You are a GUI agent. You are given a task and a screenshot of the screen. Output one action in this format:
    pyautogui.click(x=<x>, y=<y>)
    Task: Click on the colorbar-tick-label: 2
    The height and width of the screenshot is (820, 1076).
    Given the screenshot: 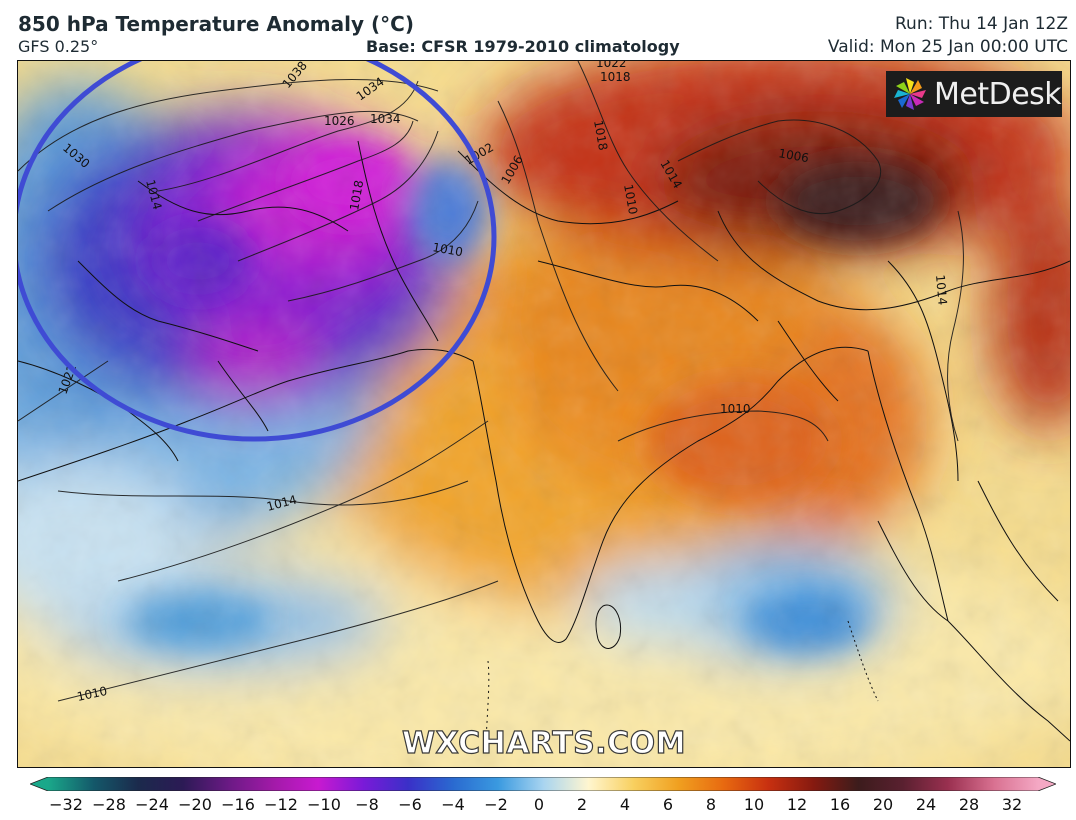 What is the action you would take?
    pyautogui.click(x=582, y=804)
    